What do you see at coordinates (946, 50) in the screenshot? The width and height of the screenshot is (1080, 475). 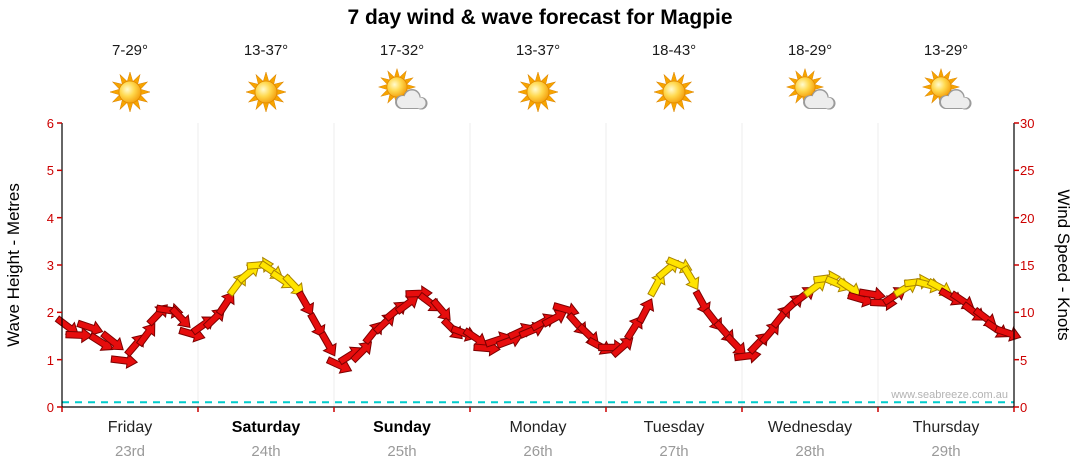 I see `day-temperature-range: 13-29°` at bounding box center [946, 50].